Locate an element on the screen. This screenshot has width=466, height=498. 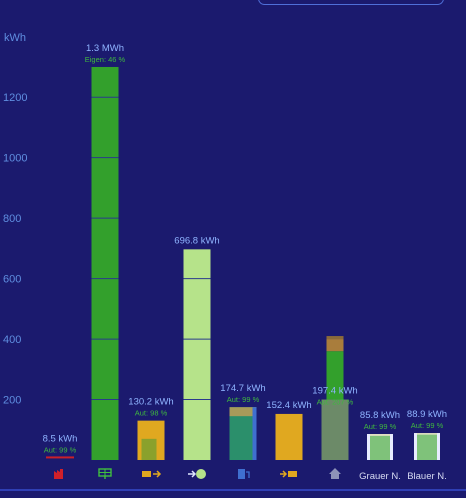
axis-baseline is located at coordinates (233, 490).